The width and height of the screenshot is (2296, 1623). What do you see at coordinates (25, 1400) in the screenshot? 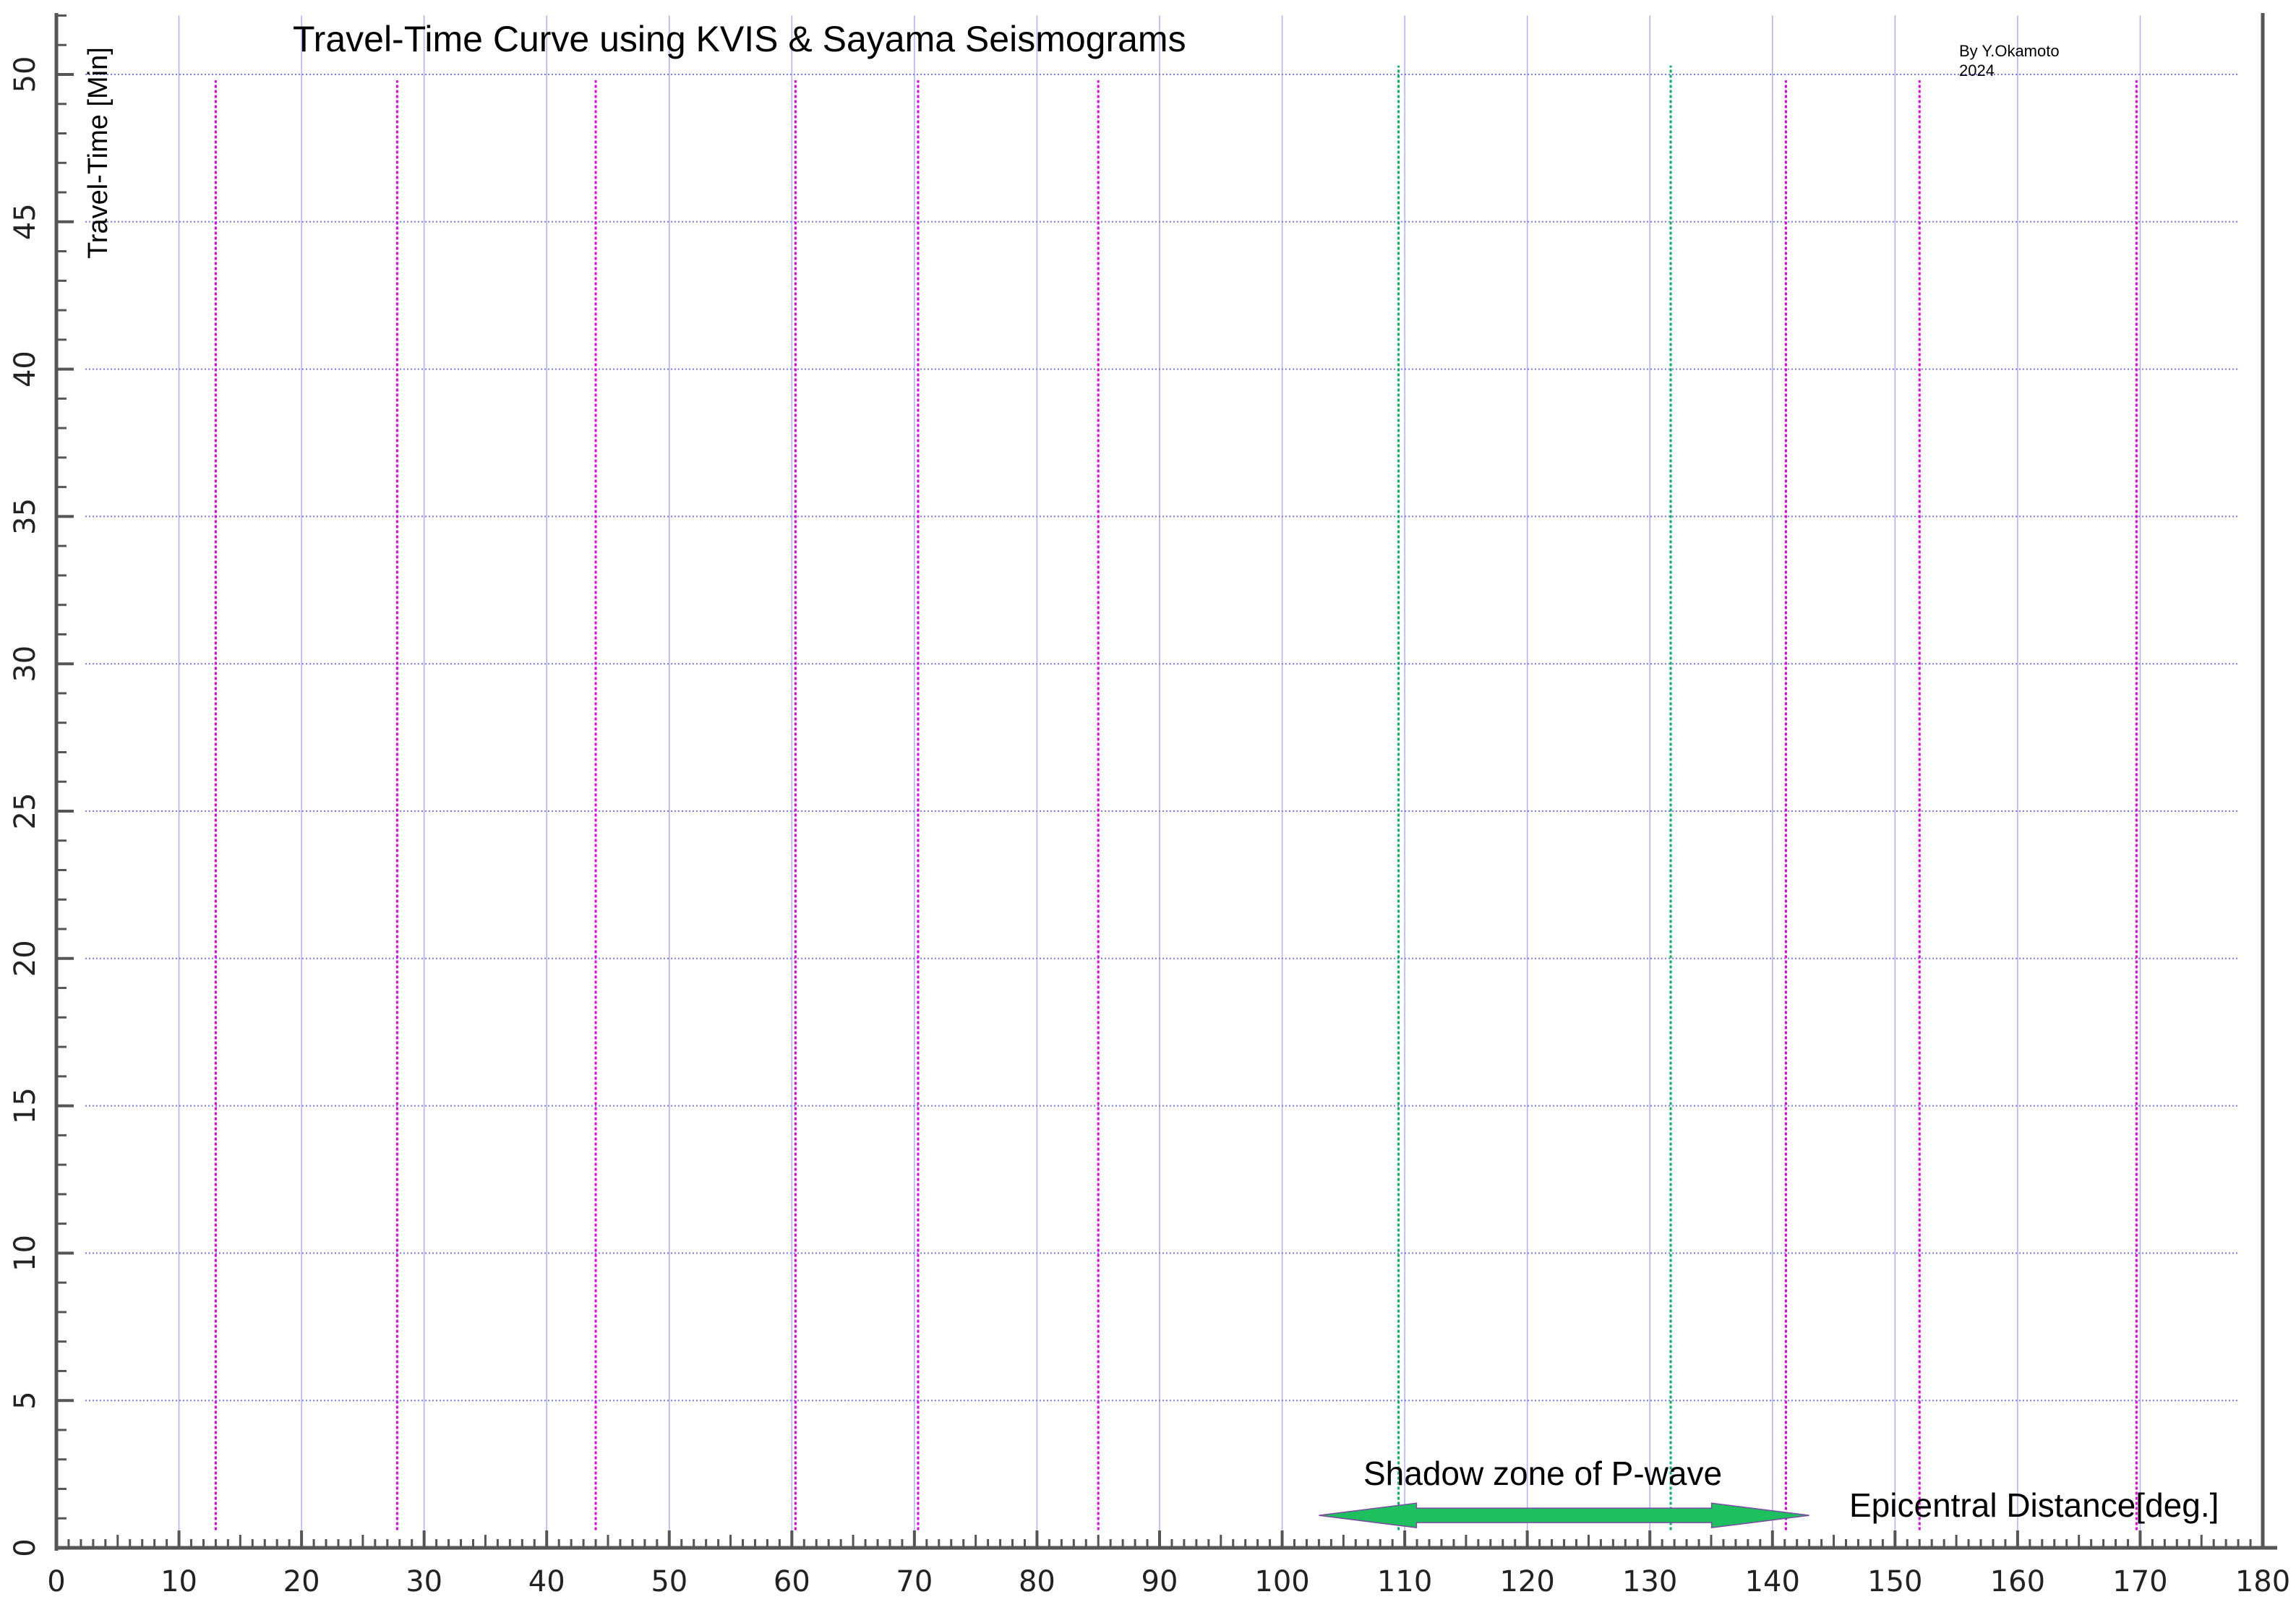
I see `y-tick-label: 5` at bounding box center [25, 1400].